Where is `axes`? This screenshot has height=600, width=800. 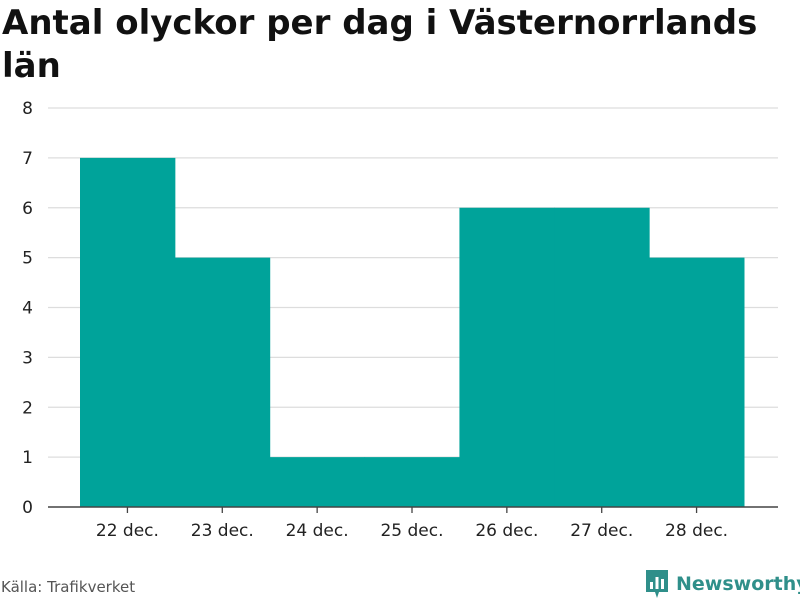
axes is located at coordinates (413, 509).